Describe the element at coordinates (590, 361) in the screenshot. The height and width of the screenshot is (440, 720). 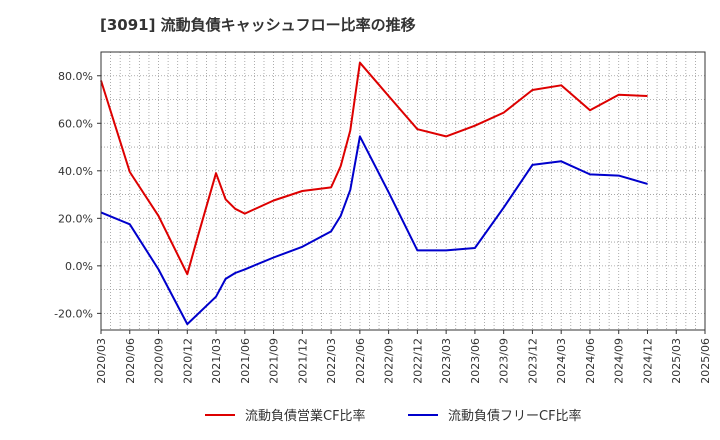
I see `x-tick-label: 2024/06` at that location.